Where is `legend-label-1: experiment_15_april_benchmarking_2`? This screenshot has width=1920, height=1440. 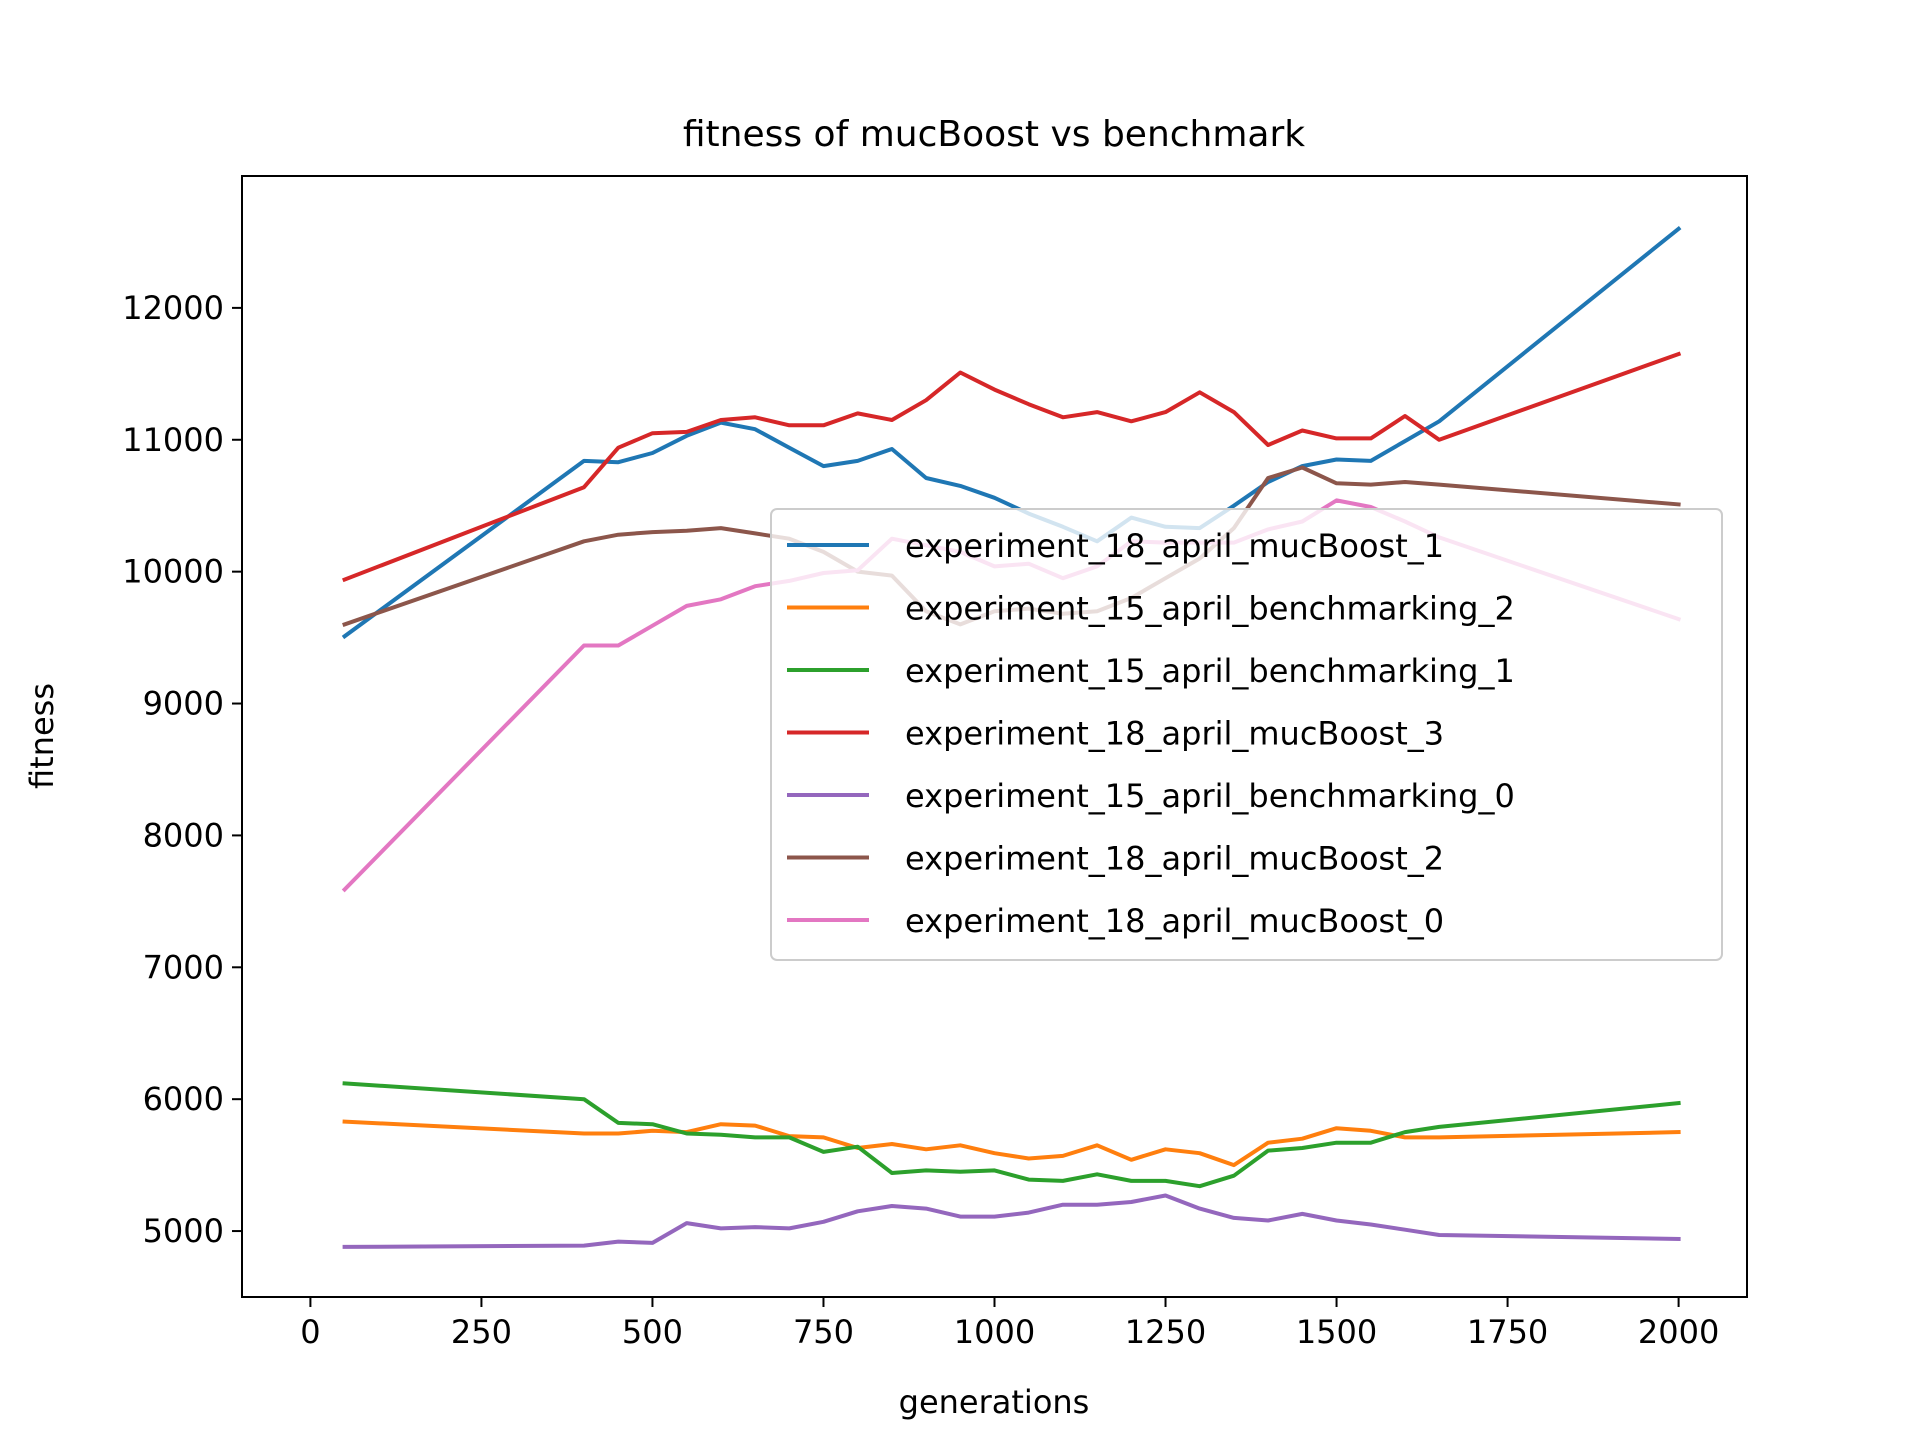
legend-label-1: experiment_15_april_benchmarking_2 is located at coordinates (1210, 609).